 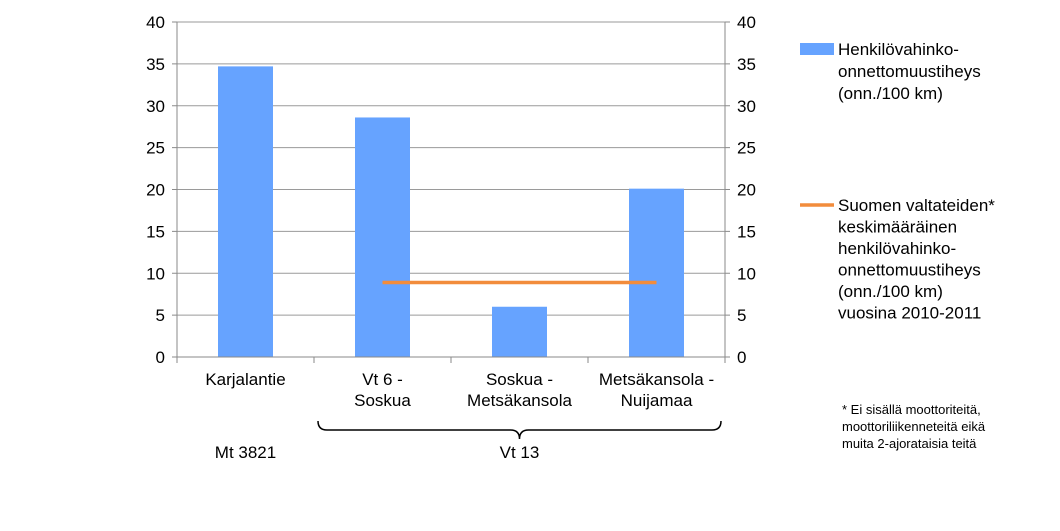 What do you see at coordinates (155, 106) in the screenshot?
I see `y-tick-label: 30` at bounding box center [155, 106].